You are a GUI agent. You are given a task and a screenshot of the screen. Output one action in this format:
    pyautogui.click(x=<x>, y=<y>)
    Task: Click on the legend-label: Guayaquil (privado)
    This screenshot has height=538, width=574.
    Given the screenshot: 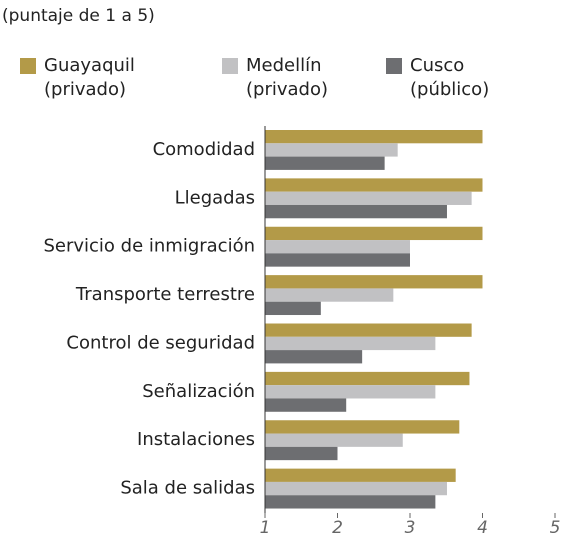 What is the action you would take?
    pyautogui.click(x=89, y=77)
    